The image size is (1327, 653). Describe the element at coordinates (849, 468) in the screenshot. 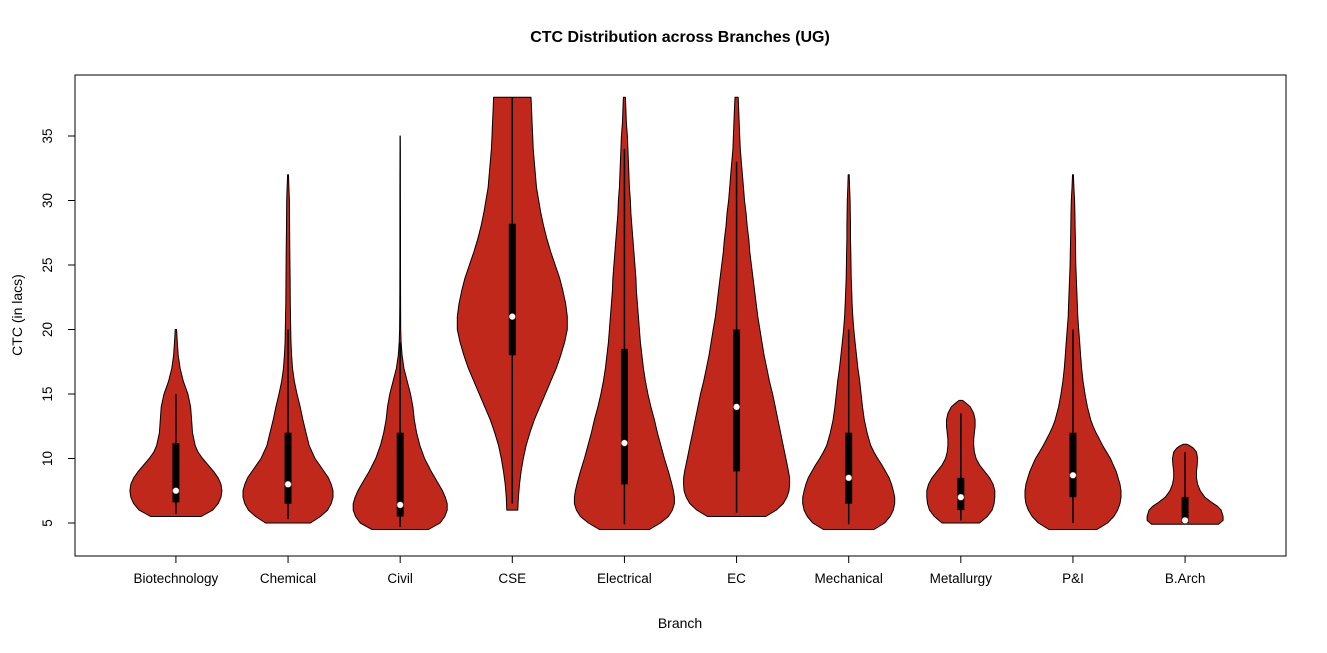

I see `iqr-box-mechanical` at that location.